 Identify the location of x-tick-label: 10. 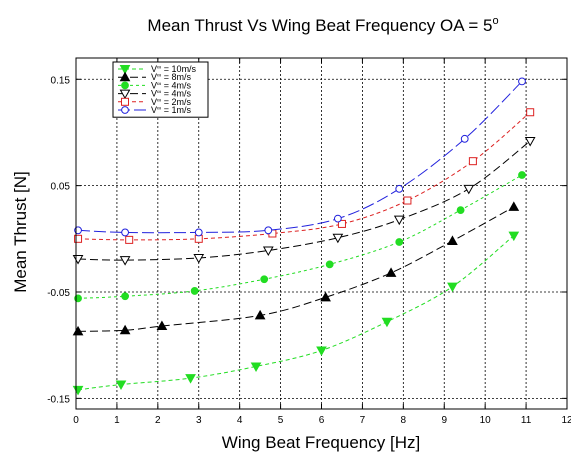
(486, 420).